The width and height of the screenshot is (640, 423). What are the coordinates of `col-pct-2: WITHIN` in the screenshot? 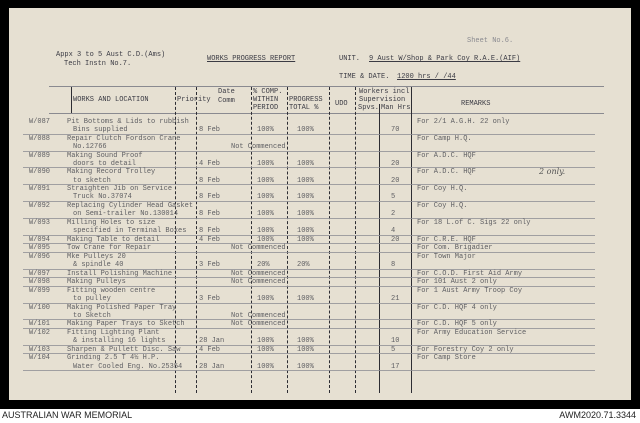 It's located at (266, 100).